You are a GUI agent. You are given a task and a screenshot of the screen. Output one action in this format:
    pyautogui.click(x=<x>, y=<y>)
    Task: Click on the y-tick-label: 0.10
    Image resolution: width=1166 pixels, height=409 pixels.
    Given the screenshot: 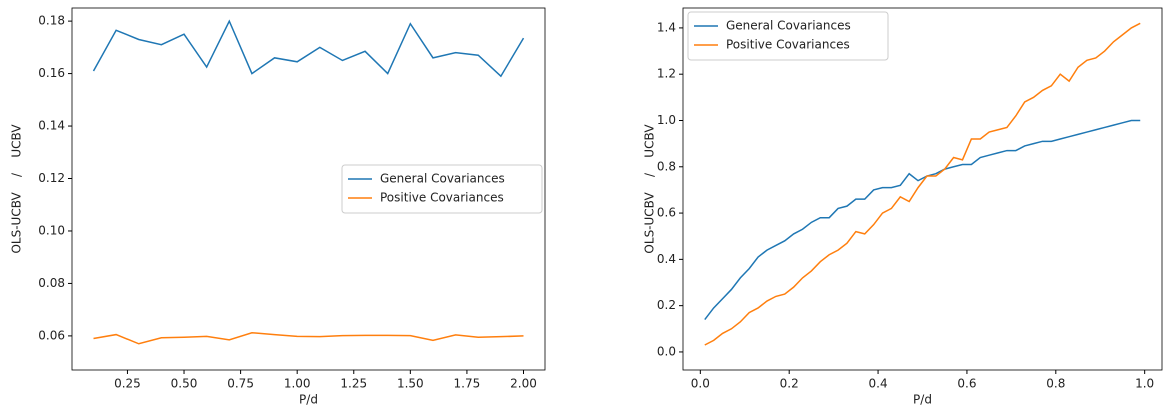 What is the action you would take?
    pyautogui.click(x=51, y=230)
    